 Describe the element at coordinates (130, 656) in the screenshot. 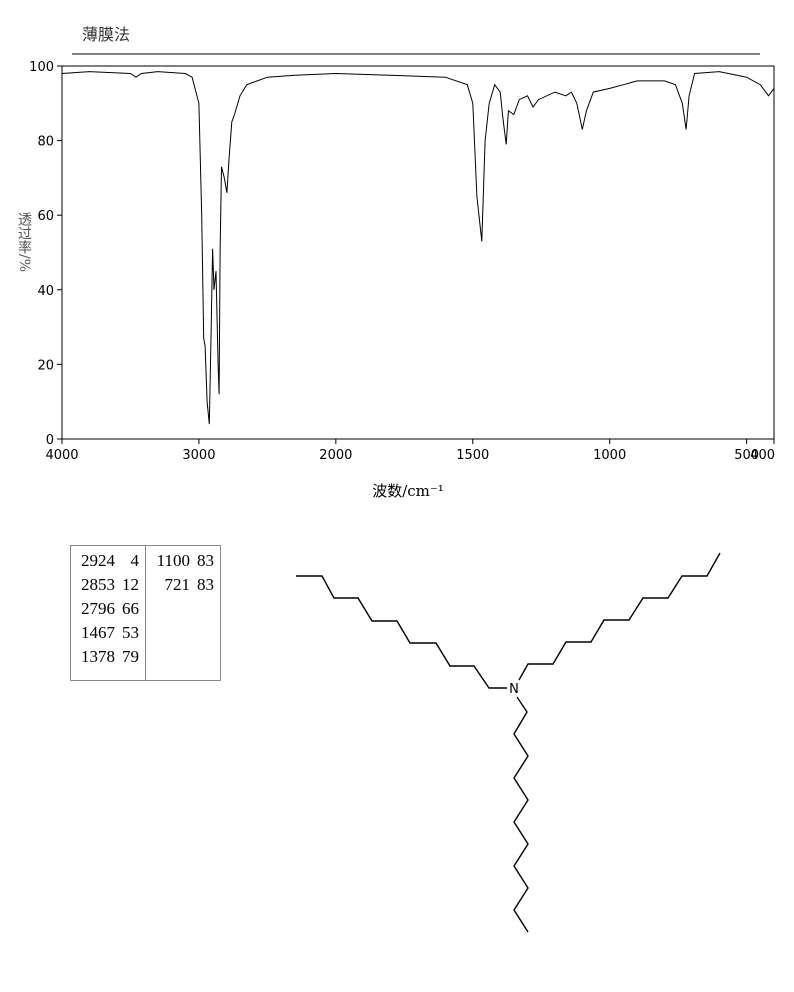

I see `transmittance: 79` at that location.